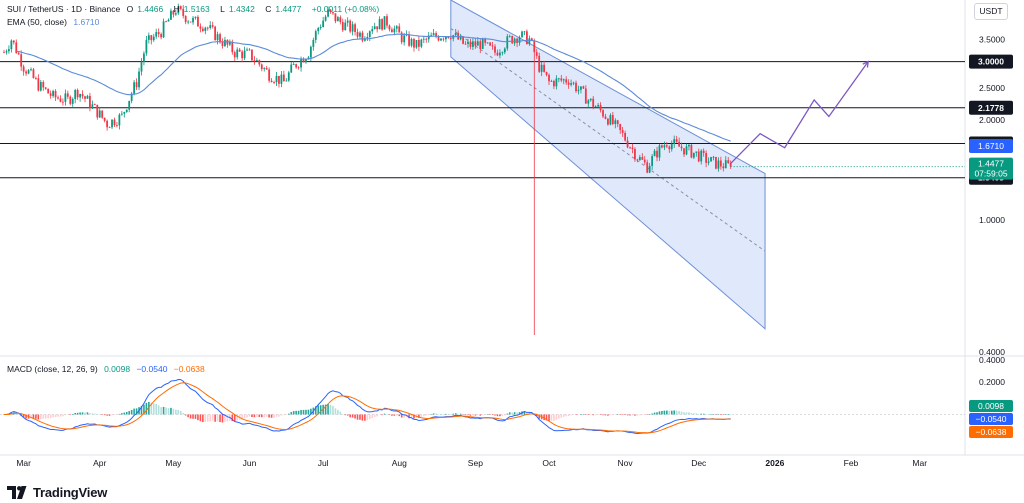 Image resolution: width=1024 pixels, height=503 pixels. I want to click on macd-line, so click(367, 406).